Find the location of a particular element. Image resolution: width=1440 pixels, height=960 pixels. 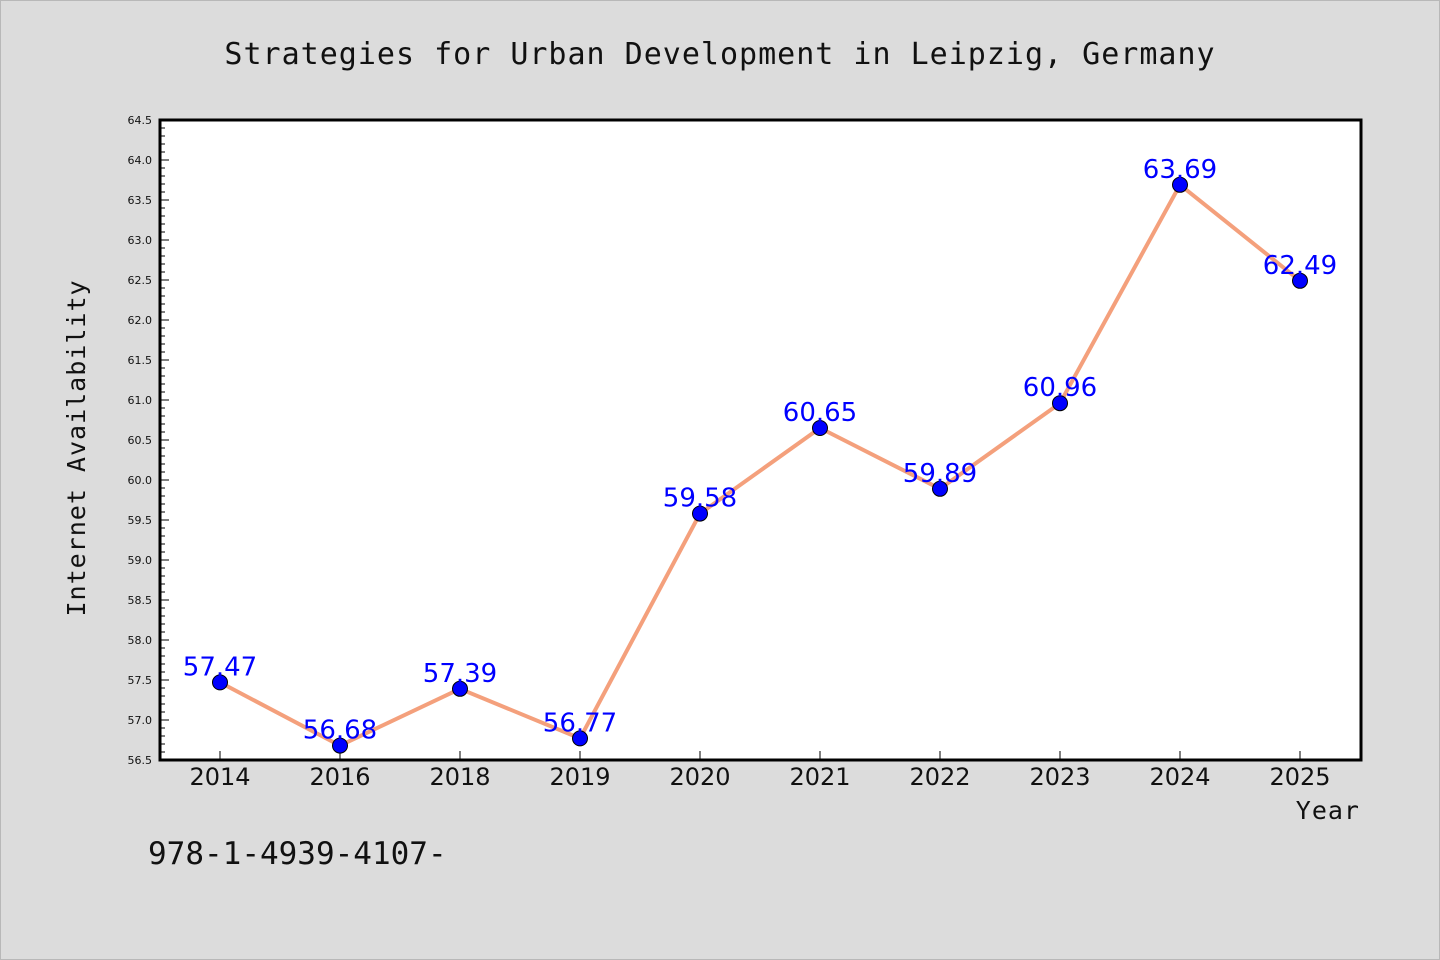

data-label: 56.77 is located at coordinates (580, 723).